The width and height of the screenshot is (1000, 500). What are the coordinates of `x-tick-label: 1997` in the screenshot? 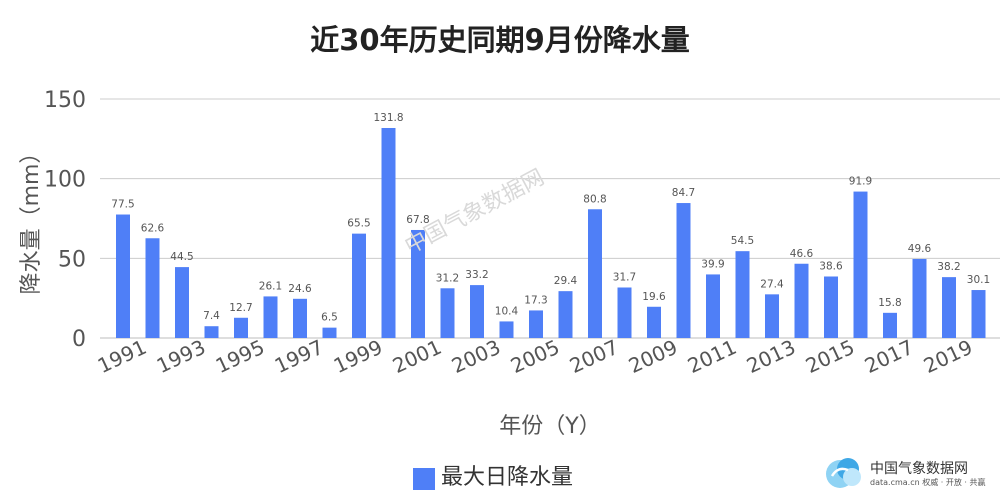 It's located at (299, 356).